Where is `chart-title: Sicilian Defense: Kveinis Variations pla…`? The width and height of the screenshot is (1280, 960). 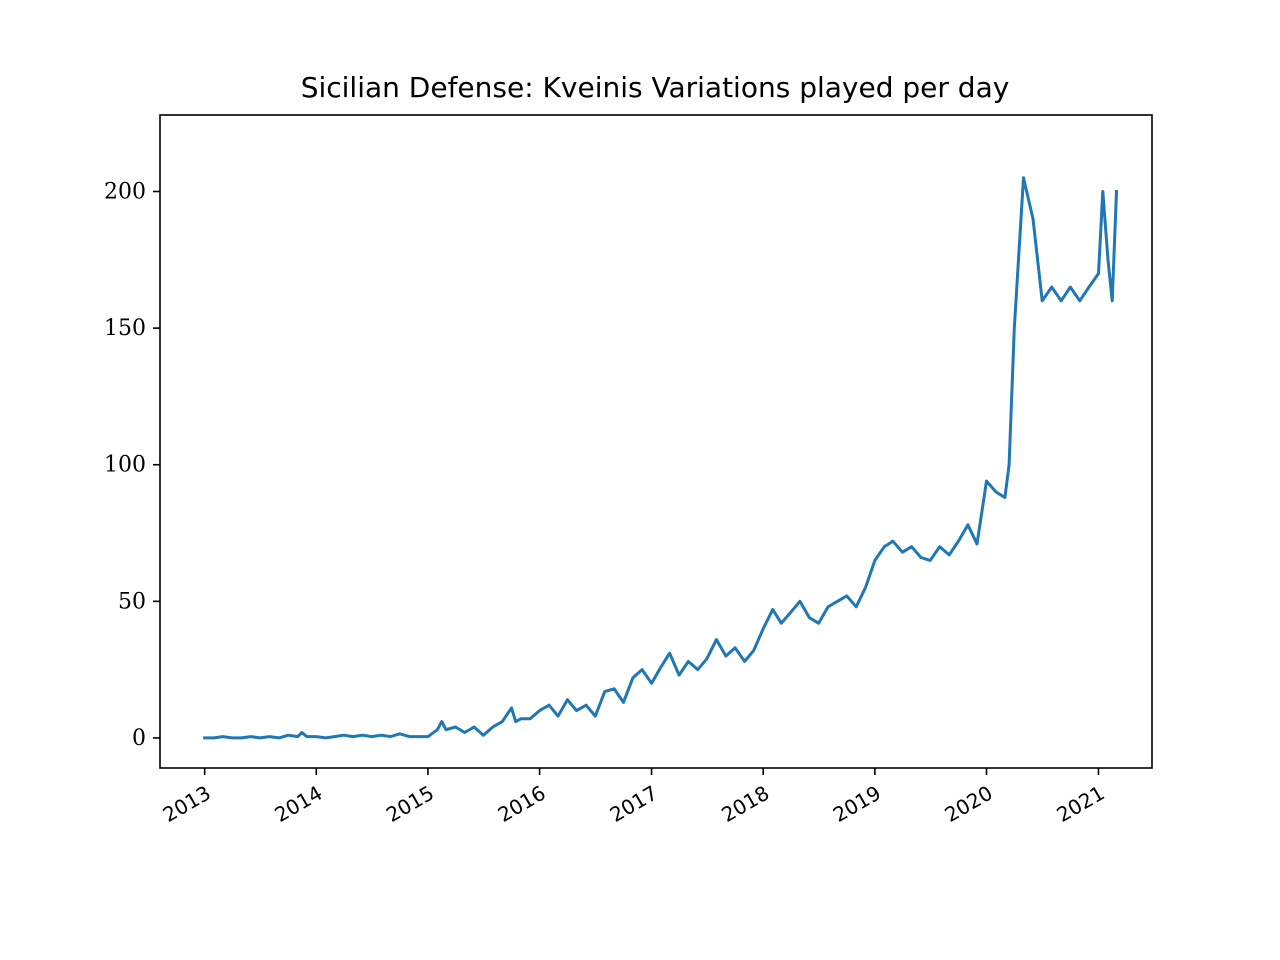
chart-title: Sicilian Defense: Kveinis Variations pla… is located at coordinates (655, 87).